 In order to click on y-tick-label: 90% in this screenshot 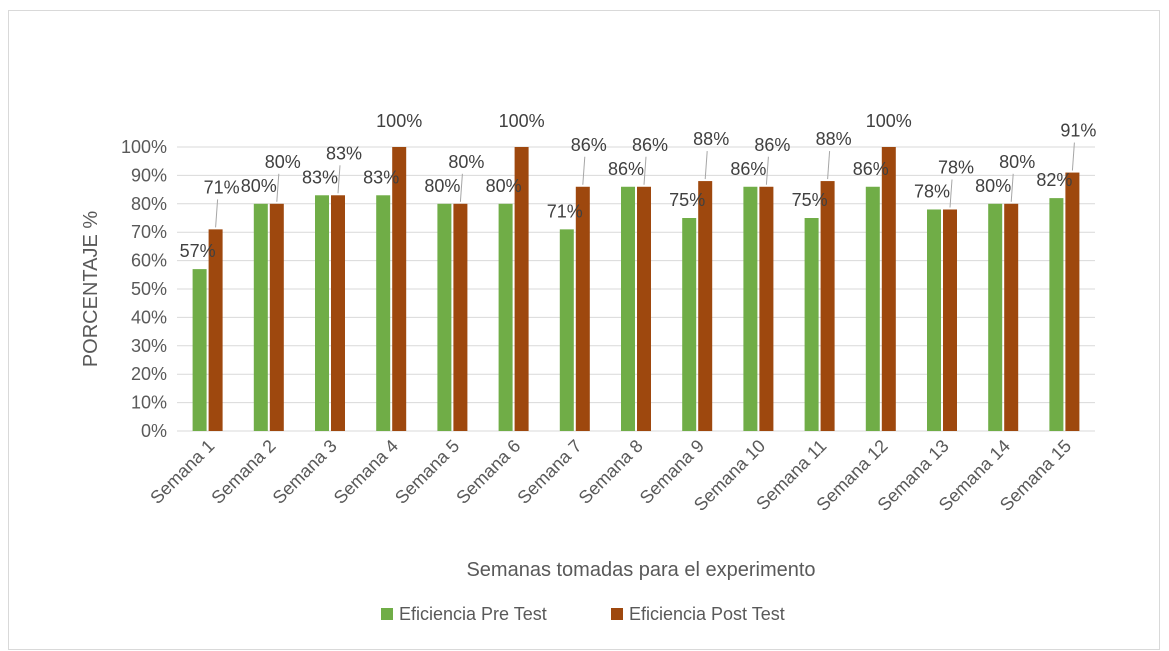, I will do `click(149, 175)`.